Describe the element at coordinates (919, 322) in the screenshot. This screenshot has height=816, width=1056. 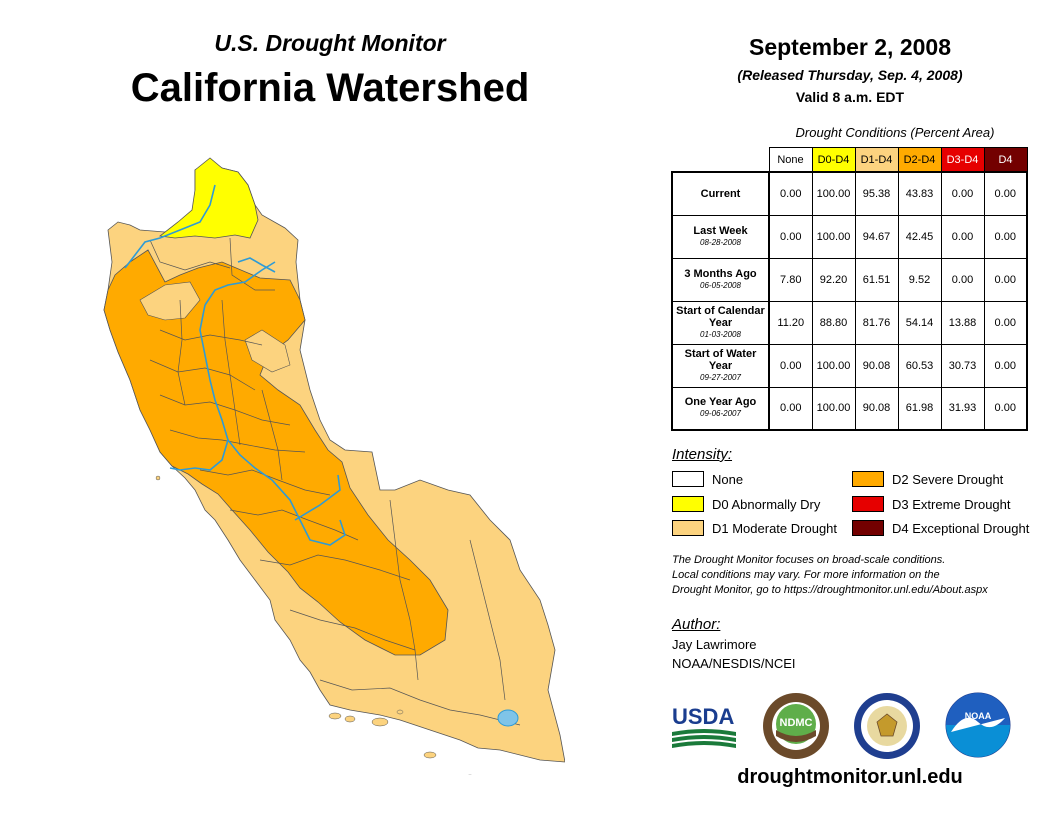
I see `cell: 54.14` at that location.